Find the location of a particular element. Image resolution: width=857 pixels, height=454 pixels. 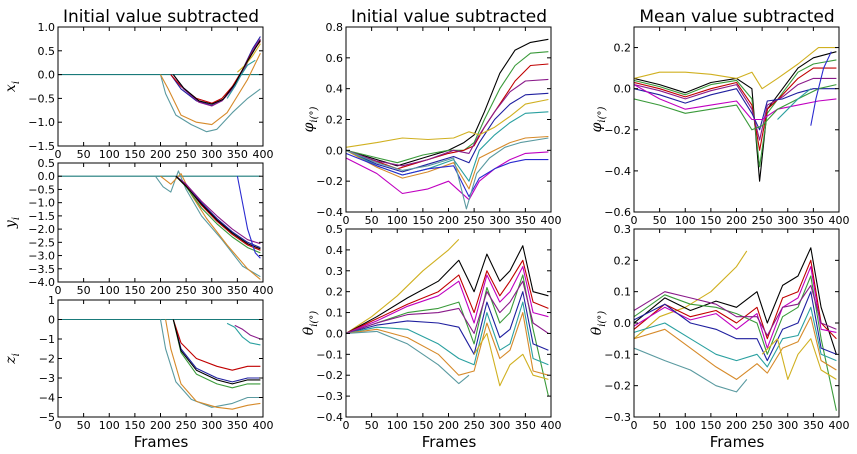

y-tick-label: 0.3 is located at coordinates (335, 271).